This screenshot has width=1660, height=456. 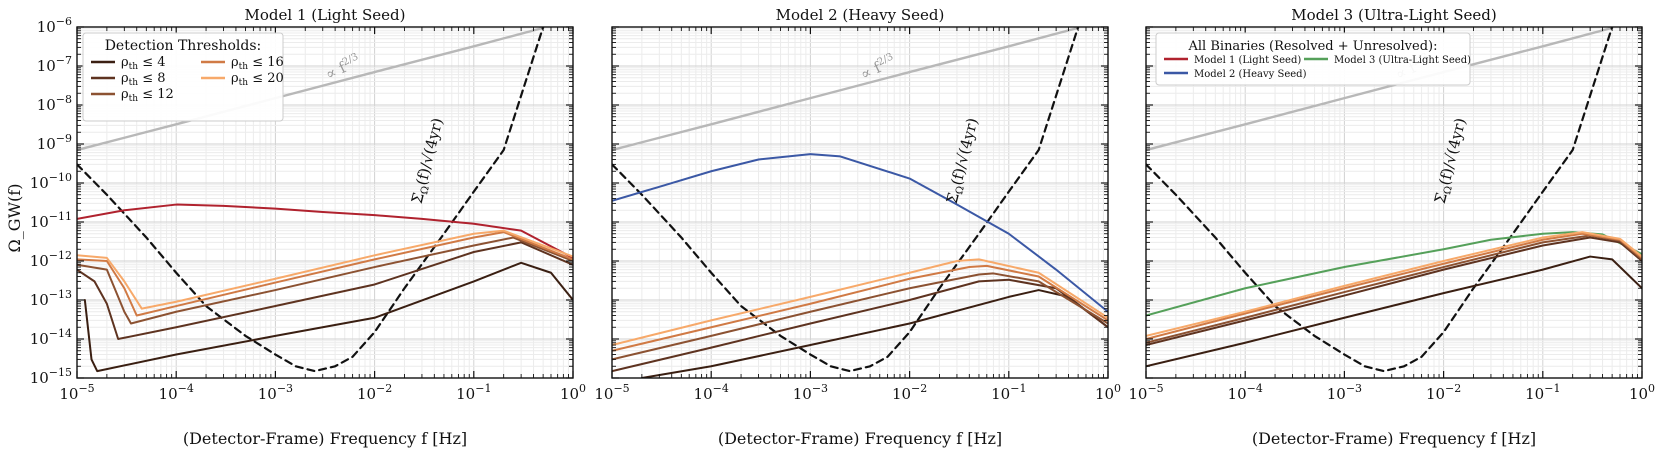 I want to click on y-tick-label: 10⁻⁸, so click(x=54, y=103).